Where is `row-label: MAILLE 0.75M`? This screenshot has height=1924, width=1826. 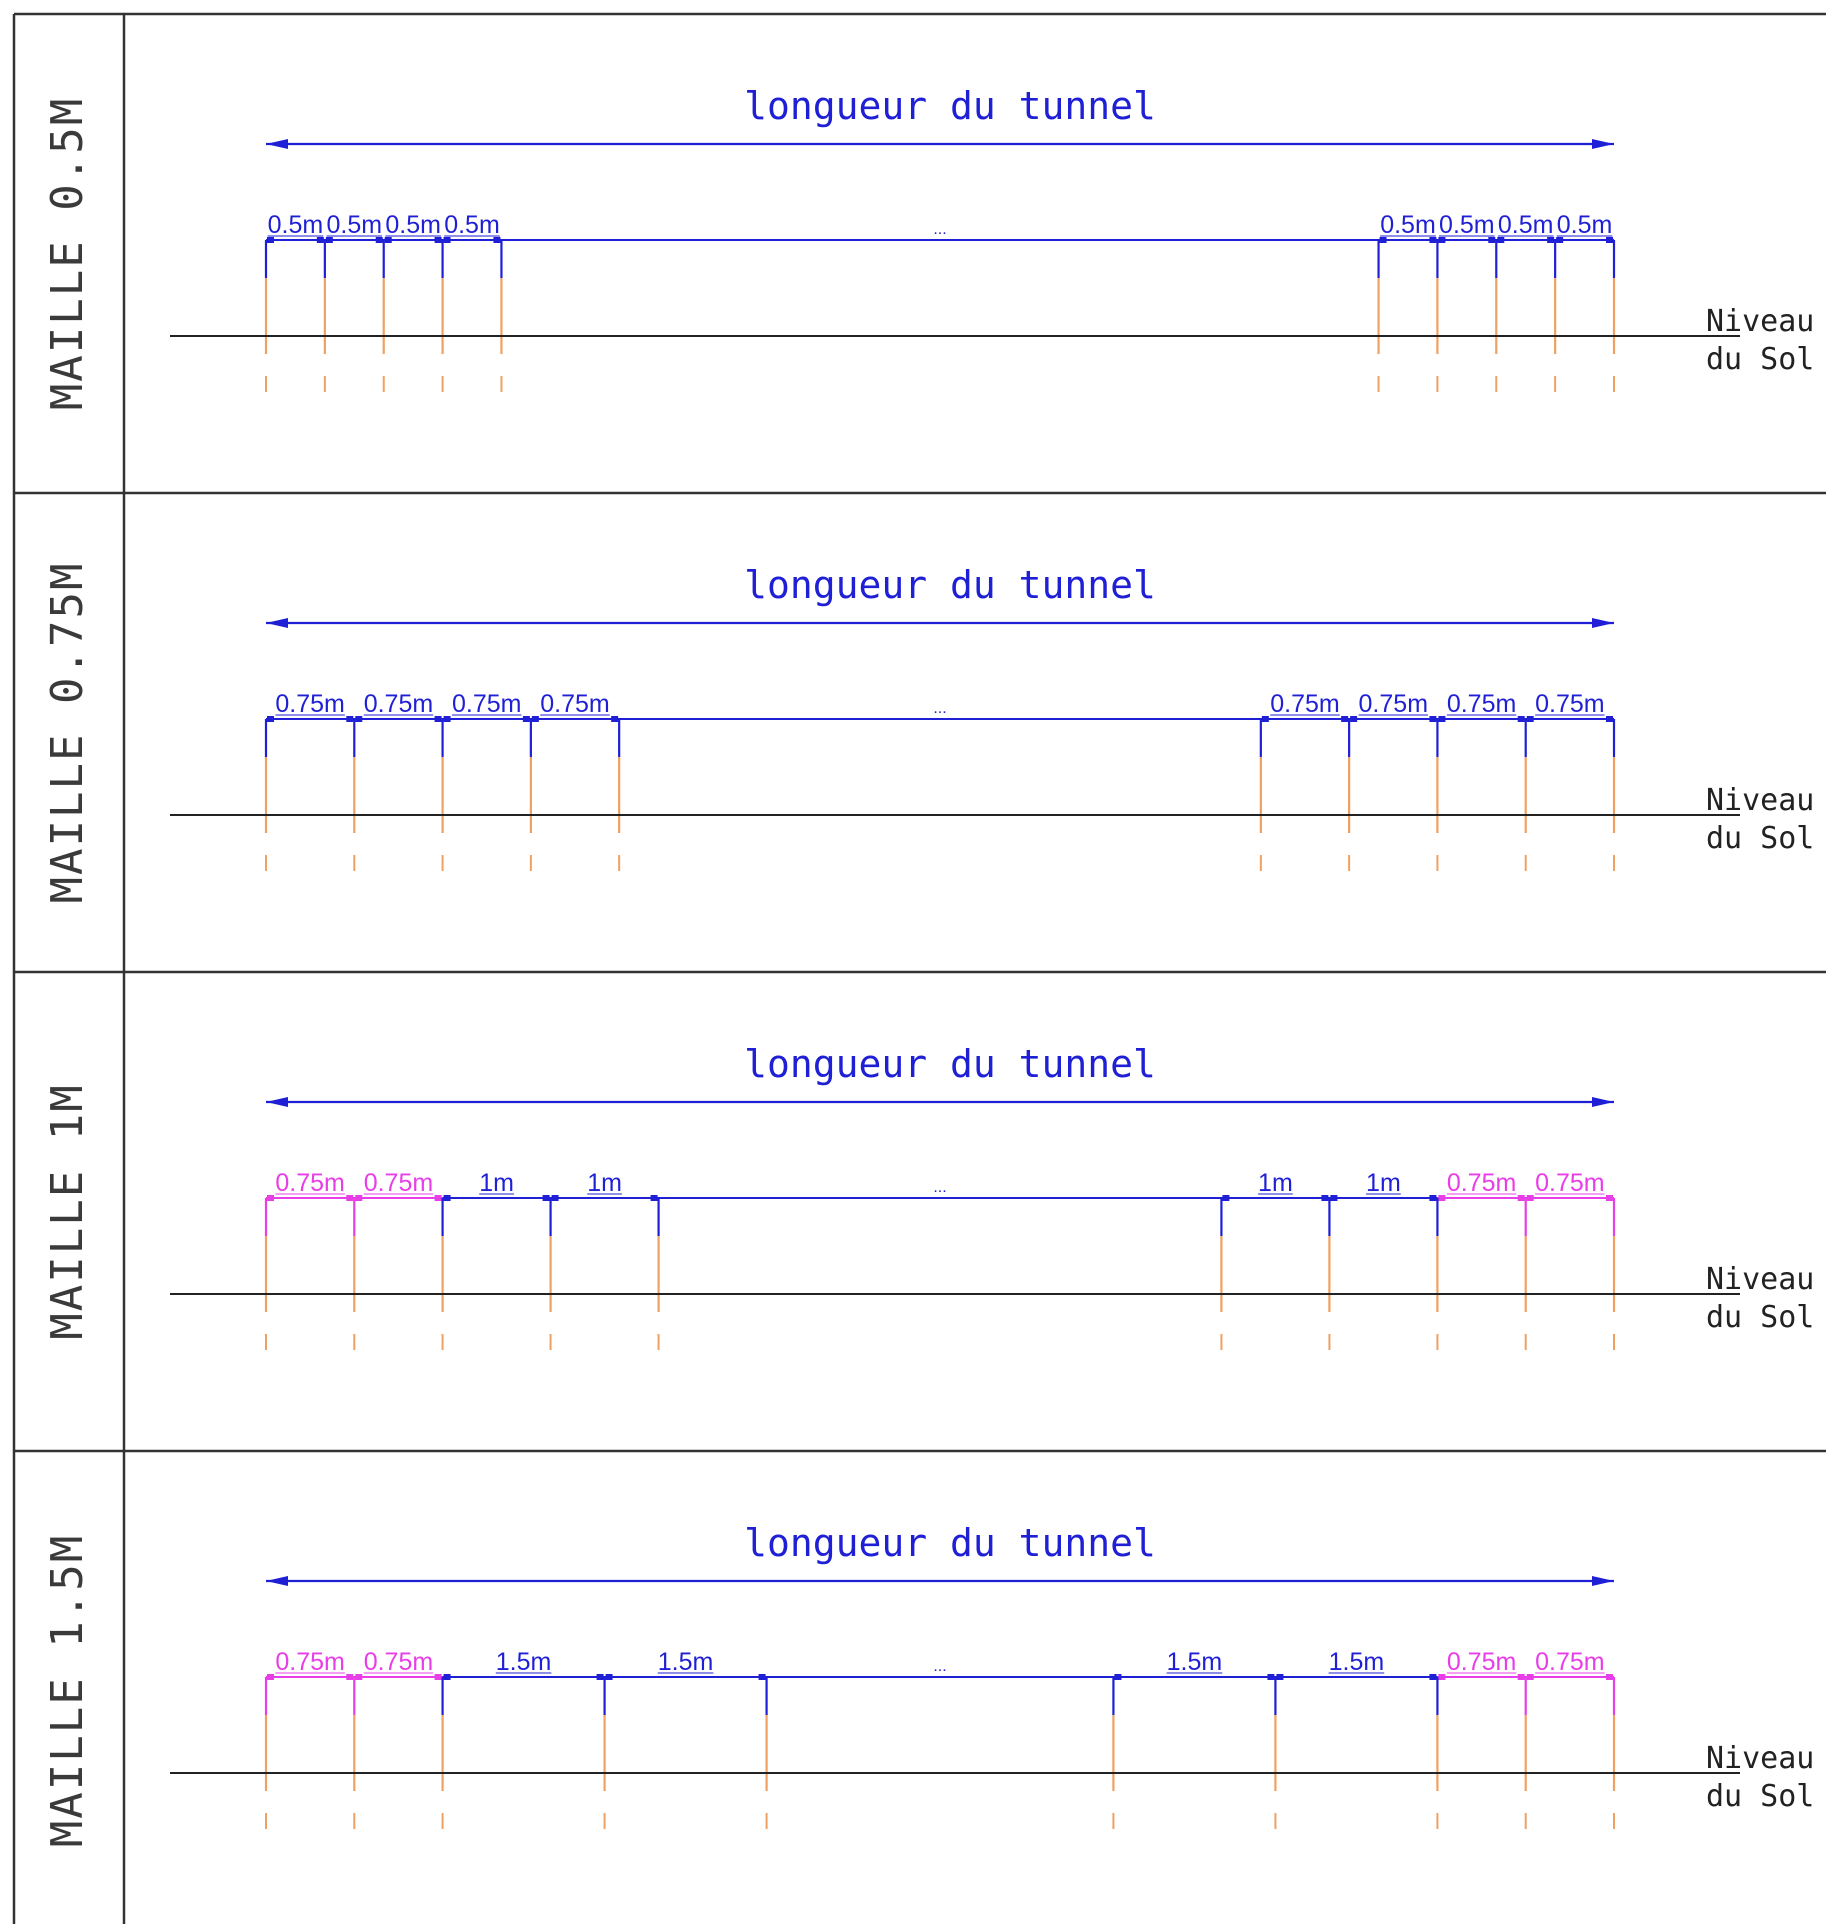 row-label: MAILLE 0.75M is located at coordinates (67, 733).